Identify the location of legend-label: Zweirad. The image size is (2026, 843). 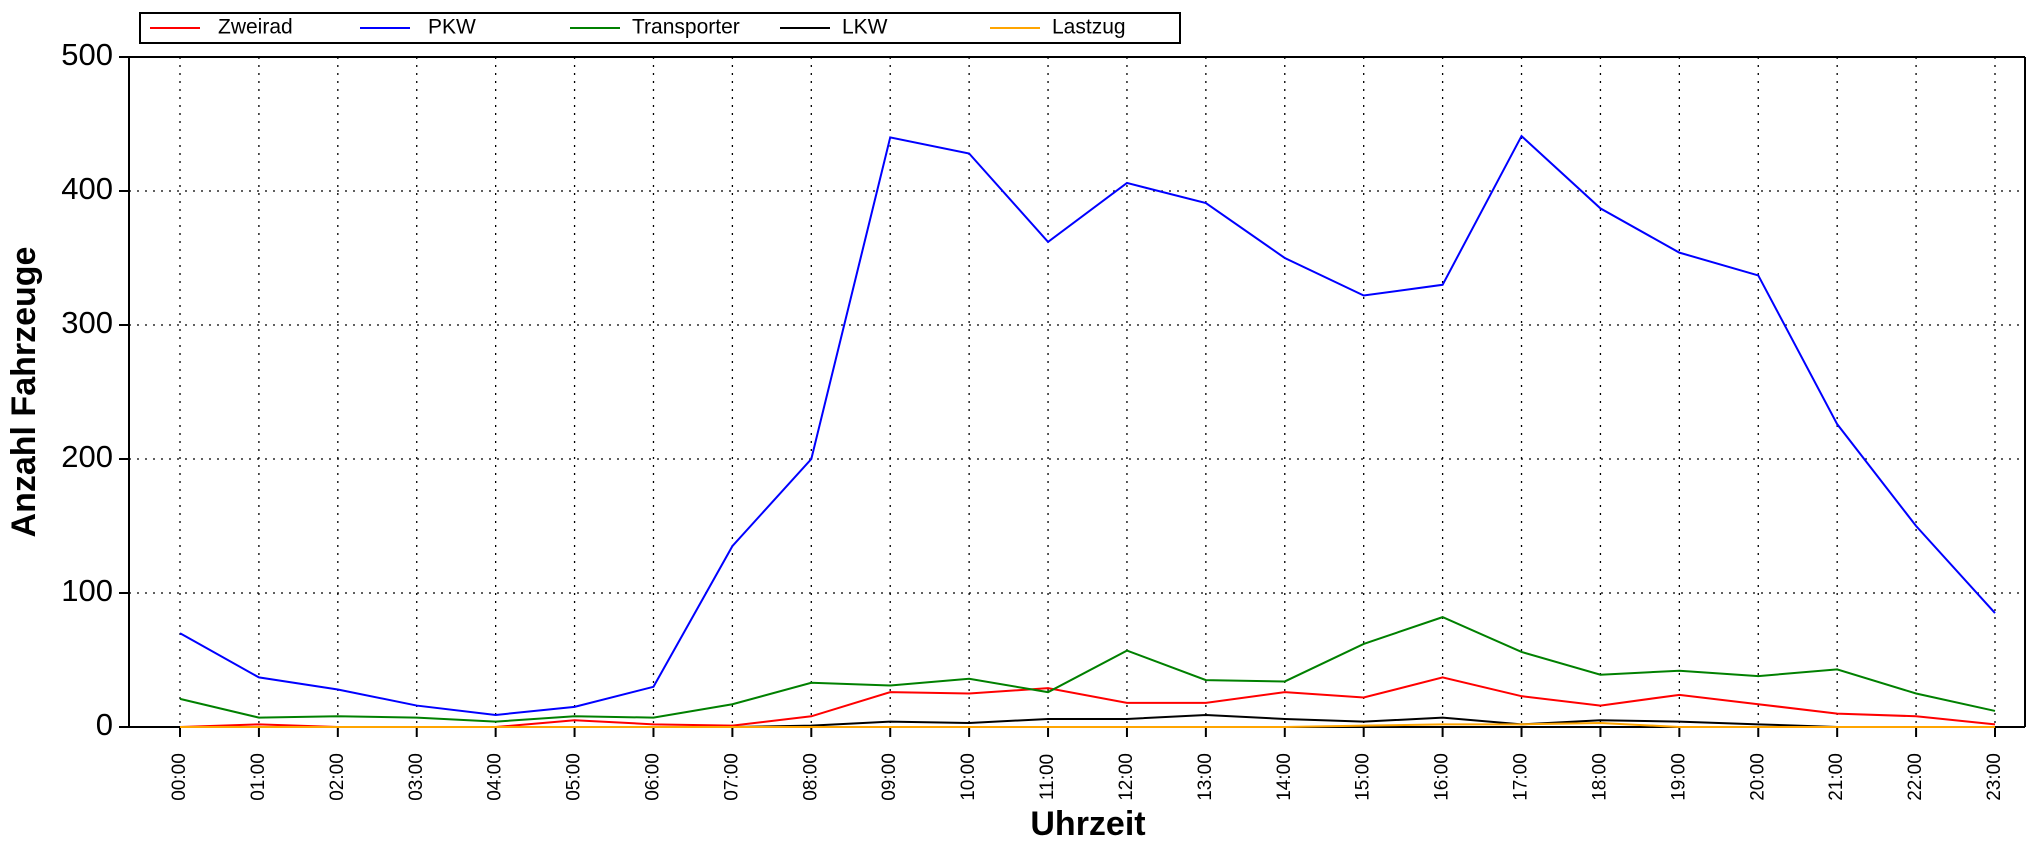
(255, 27).